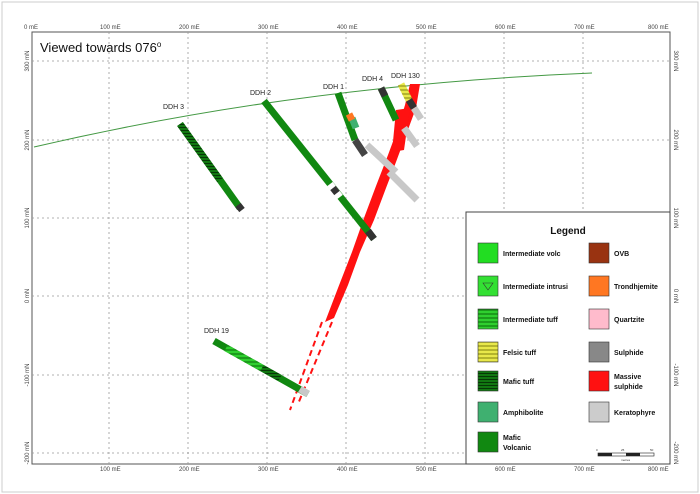  Describe the element at coordinates (625, 455) in the screenshot. I see `scale-bar: 0 25 50 metres` at that location.